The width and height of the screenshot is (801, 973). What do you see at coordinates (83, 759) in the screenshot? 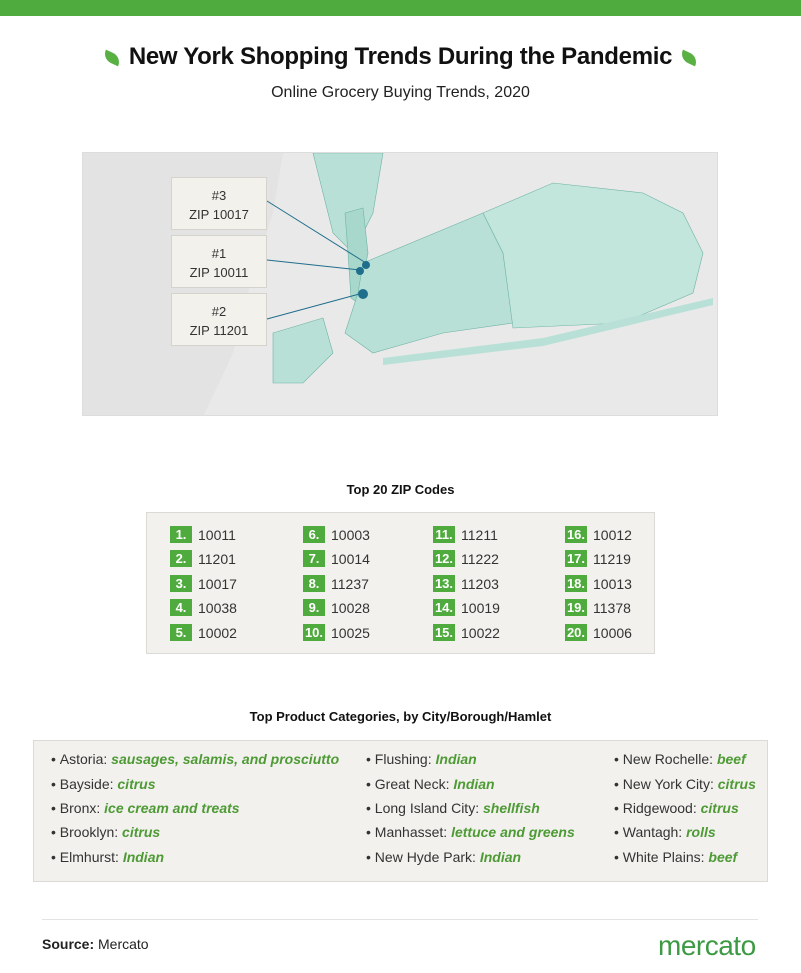
I see `place-name: Astoria:` at bounding box center [83, 759].